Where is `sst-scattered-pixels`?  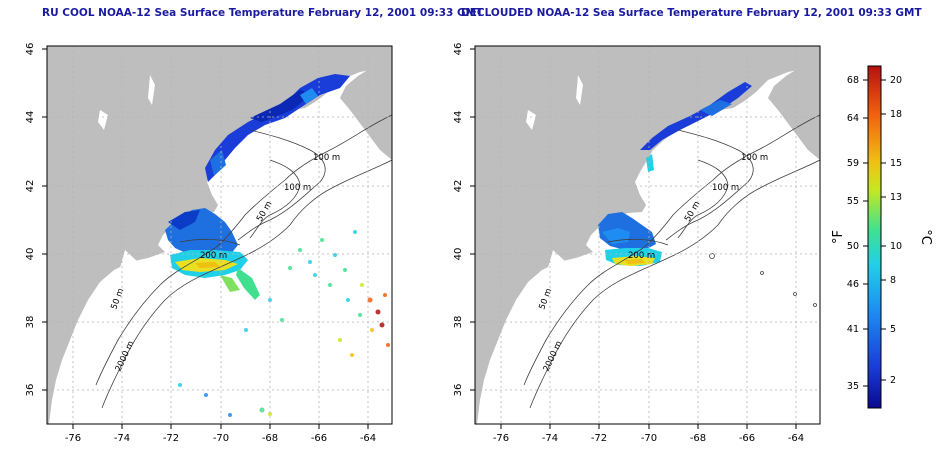
sst-scattered-pixels is located at coordinates (284, 323).